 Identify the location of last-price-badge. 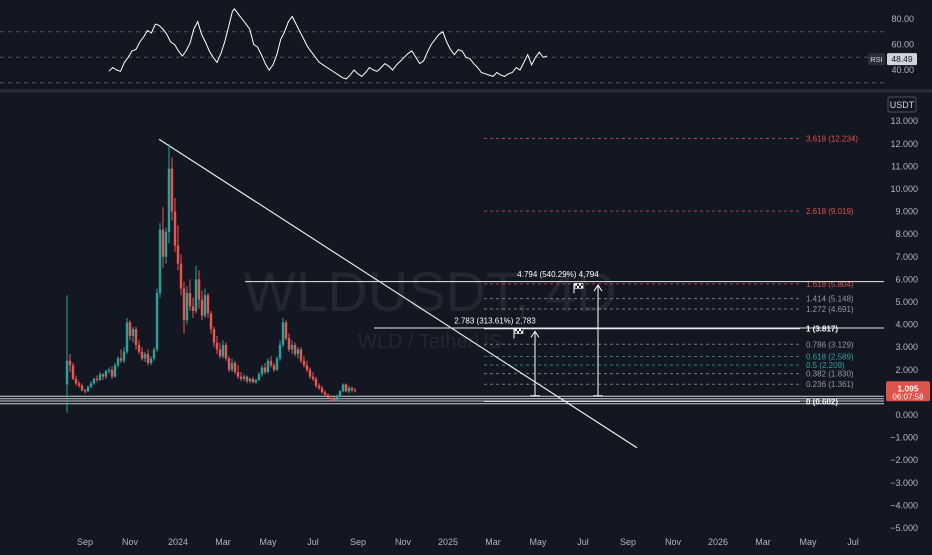
(908, 391).